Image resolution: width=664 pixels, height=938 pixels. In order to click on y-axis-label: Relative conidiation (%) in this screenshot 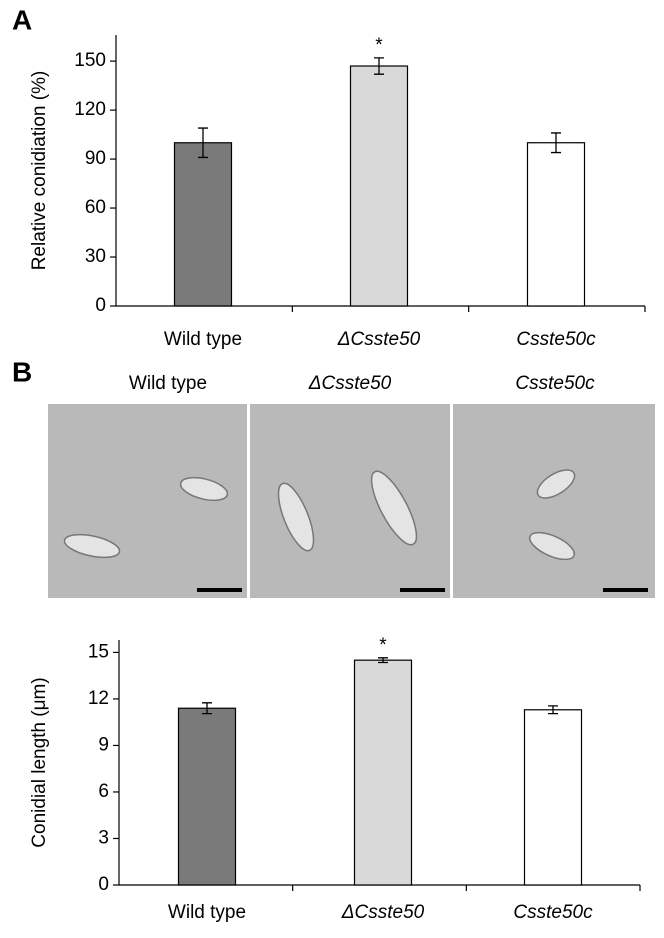, I will do `click(39, 171)`.